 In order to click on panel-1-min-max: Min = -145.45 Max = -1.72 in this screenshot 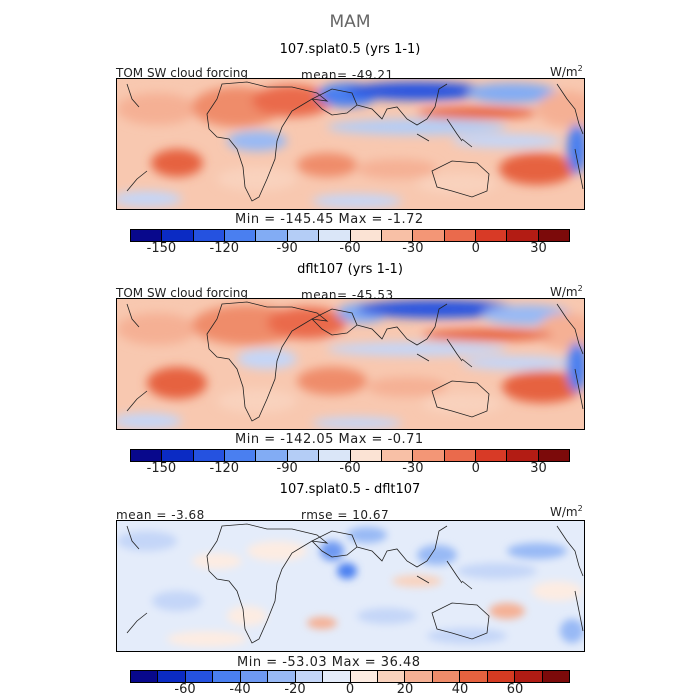, I will do `click(329, 219)`.